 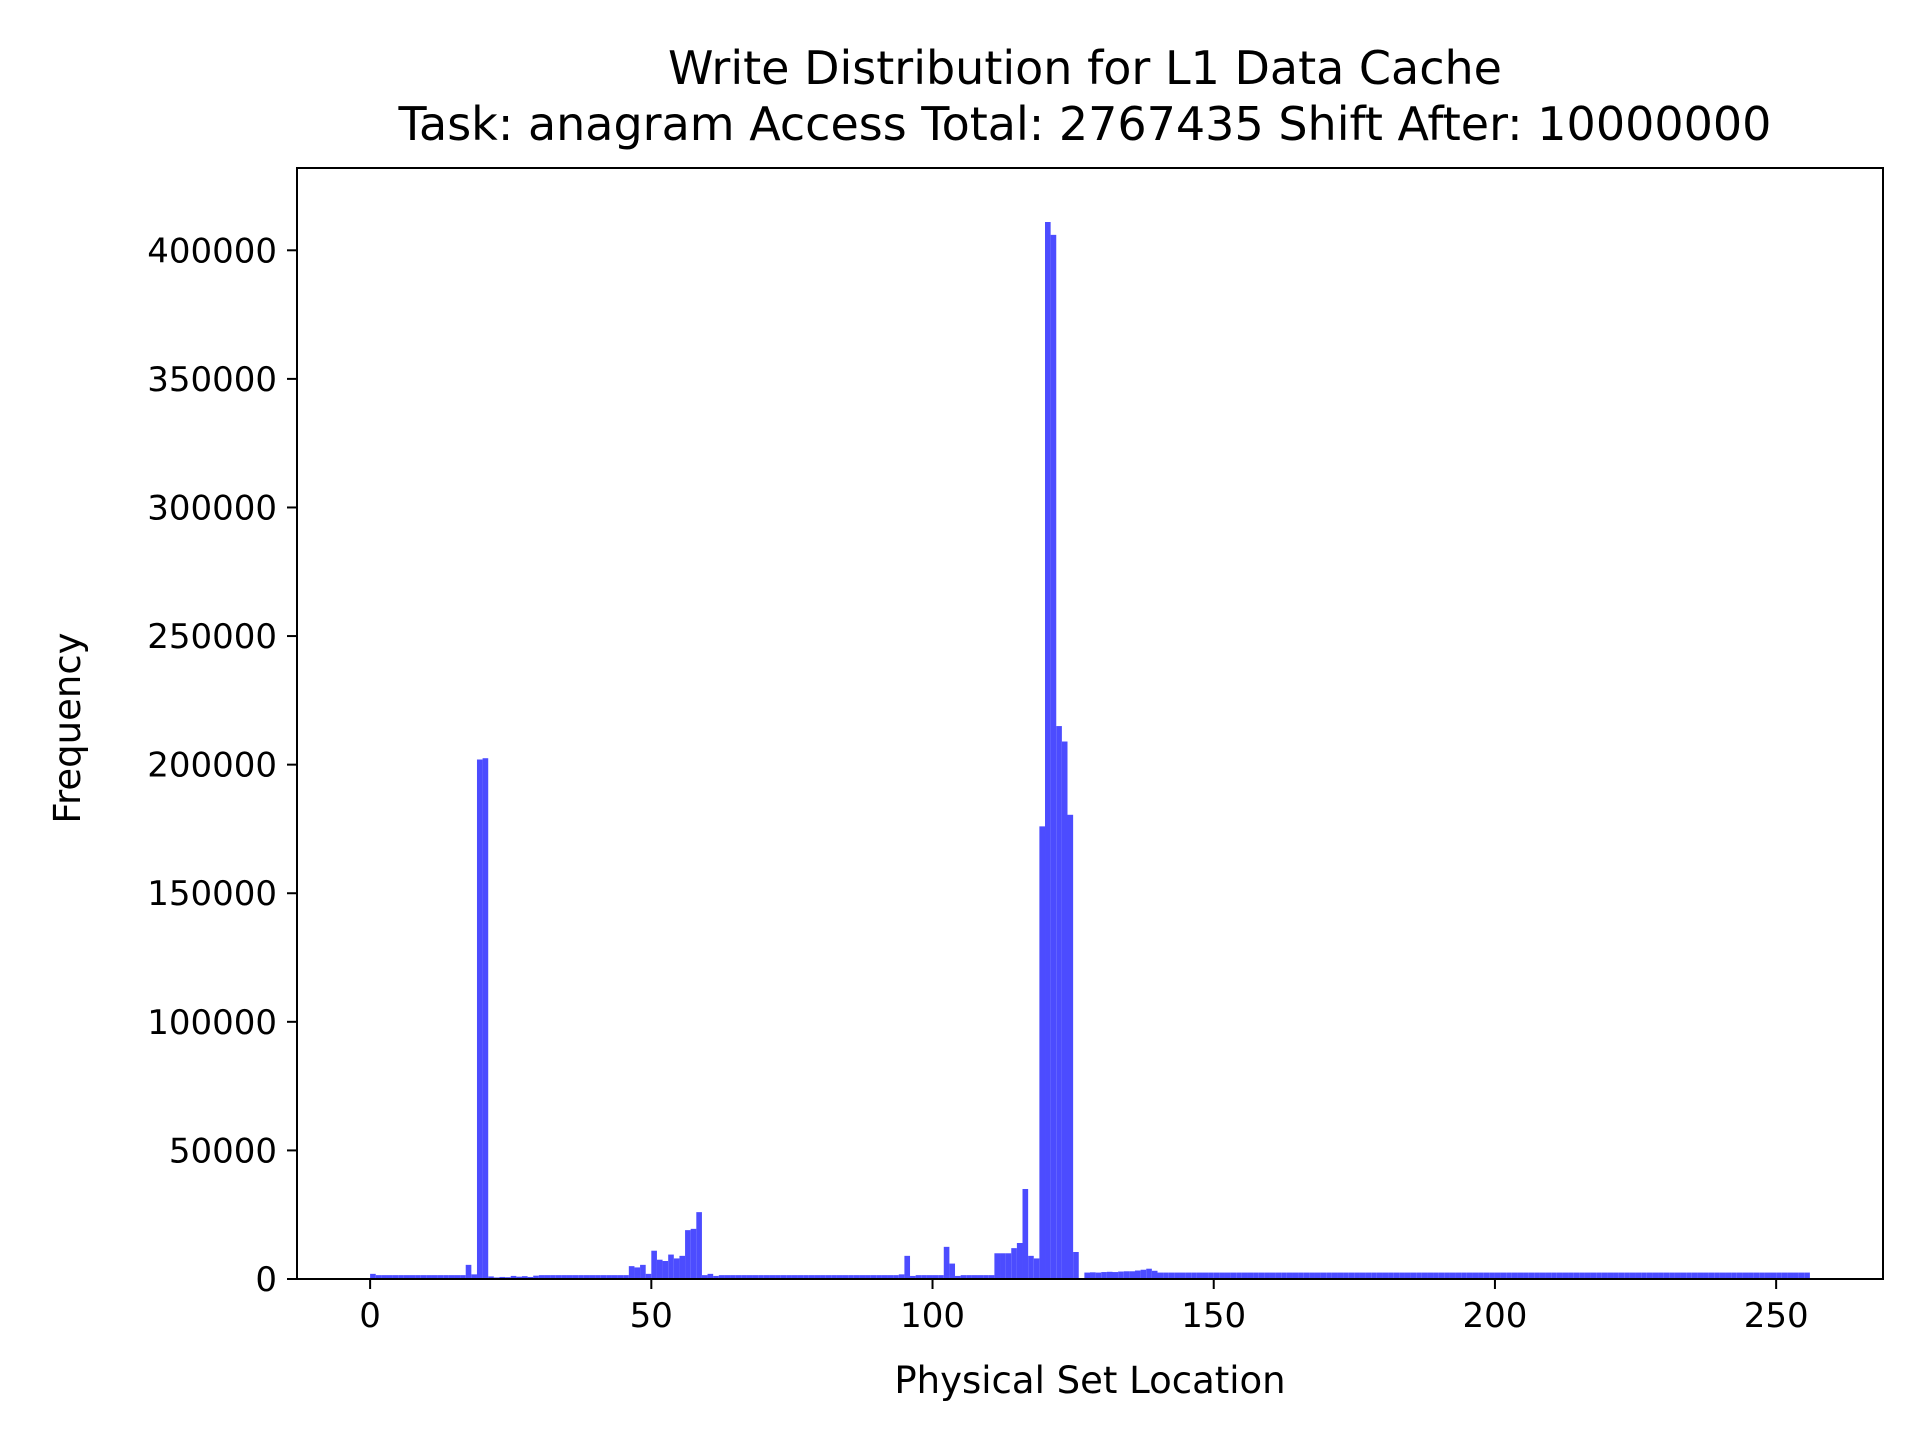 What do you see at coordinates (67, 727) in the screenshot?
I see `y-axis-title: Frequency` at bounding box center [67, 727].